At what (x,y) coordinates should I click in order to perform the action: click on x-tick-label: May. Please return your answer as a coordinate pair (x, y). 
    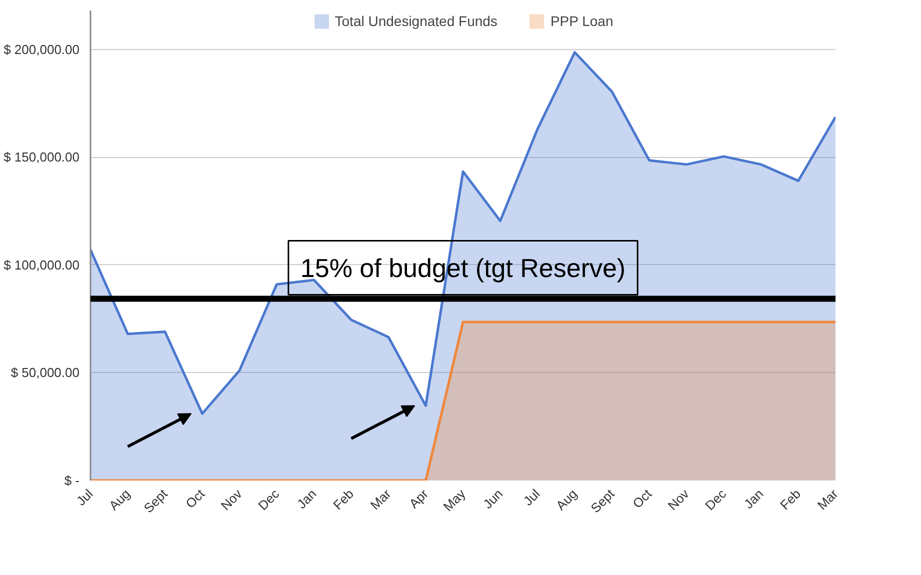
    Looking at the image, I should click on (454, 500).